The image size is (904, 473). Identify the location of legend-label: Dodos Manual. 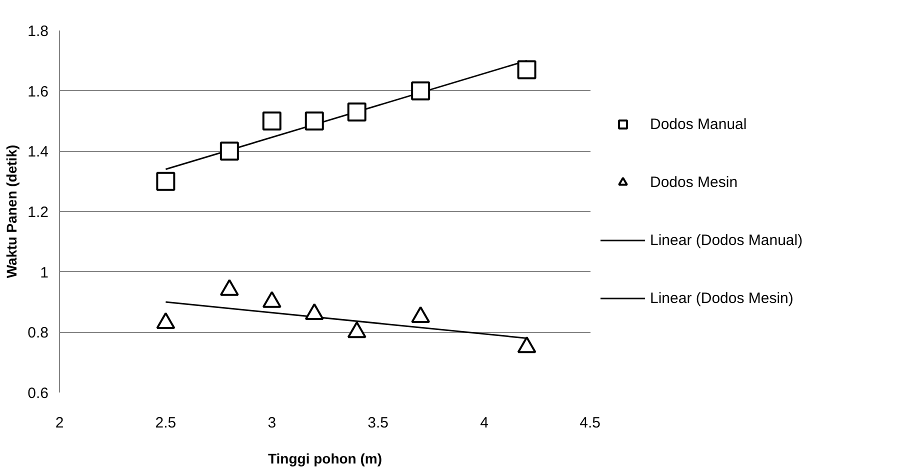
(698, 124).